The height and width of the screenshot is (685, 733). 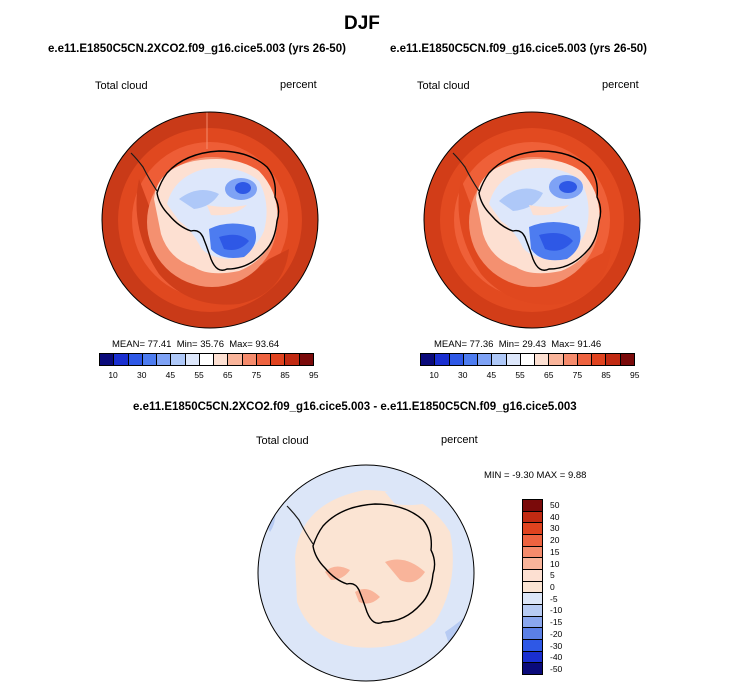 What do you see at coordinates (555, 563) in the screenshot?
I see `diff-colorbar-tick-label: 10` at bounding box center [555, 563].